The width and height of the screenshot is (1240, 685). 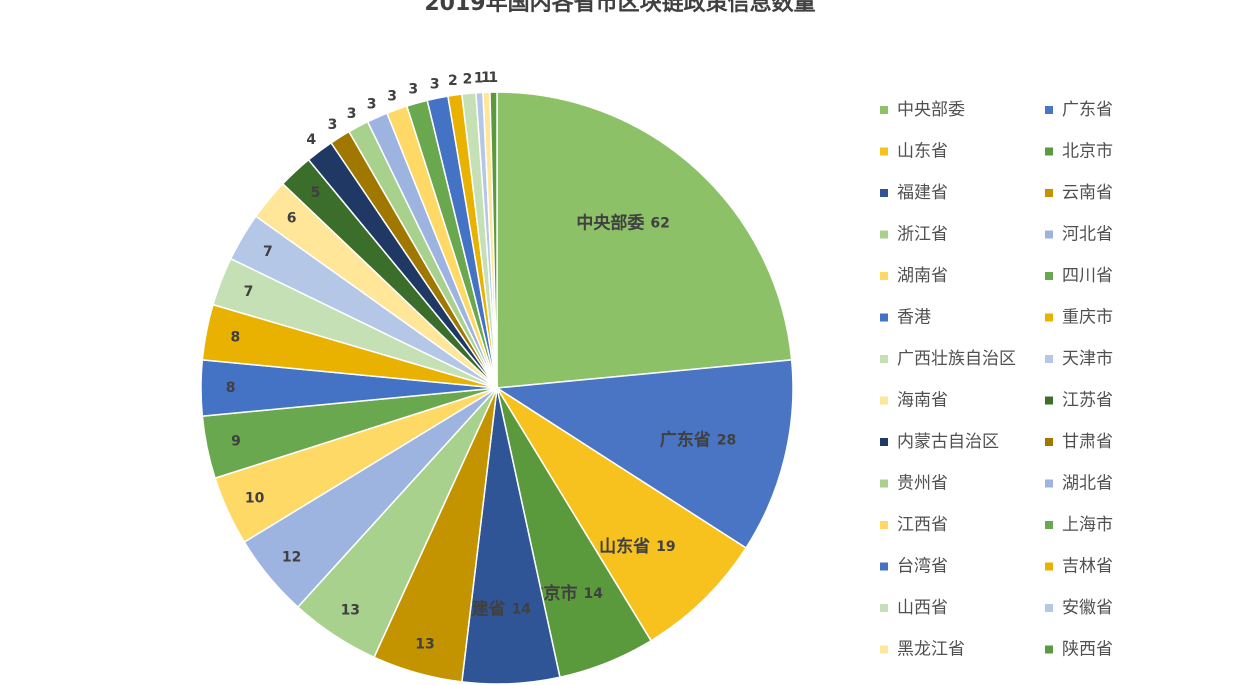 What do you see at coordinates (659, 224) in the screenshot?
I see `slice-value: 62` at bounding box center [659, 224].